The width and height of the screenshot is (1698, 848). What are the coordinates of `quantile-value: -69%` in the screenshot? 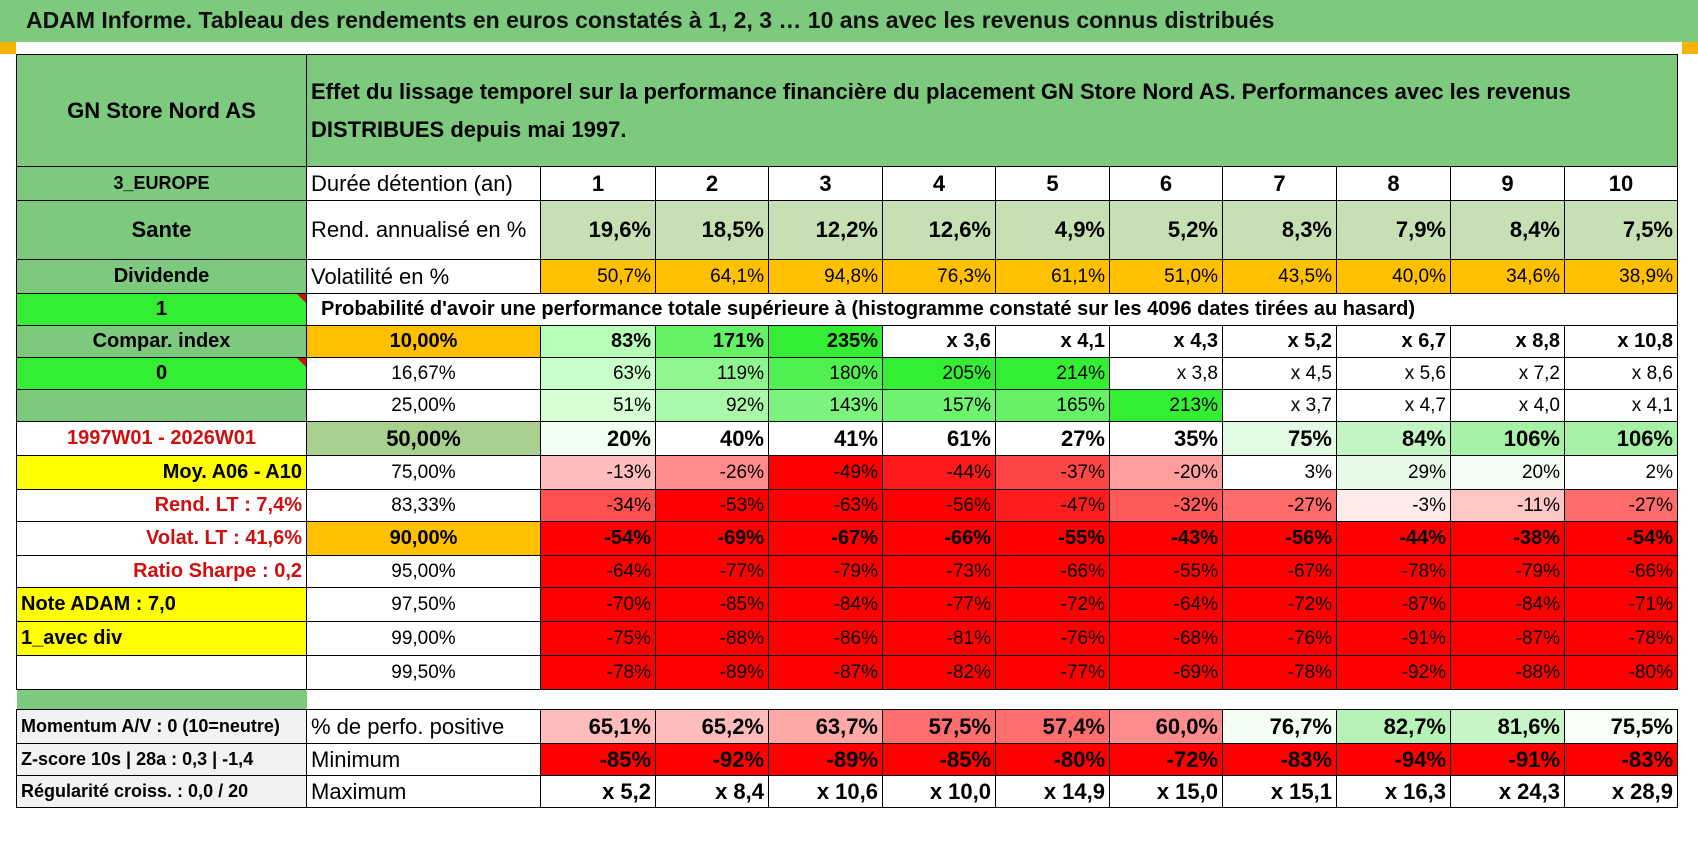 It's located at (1166, 672).